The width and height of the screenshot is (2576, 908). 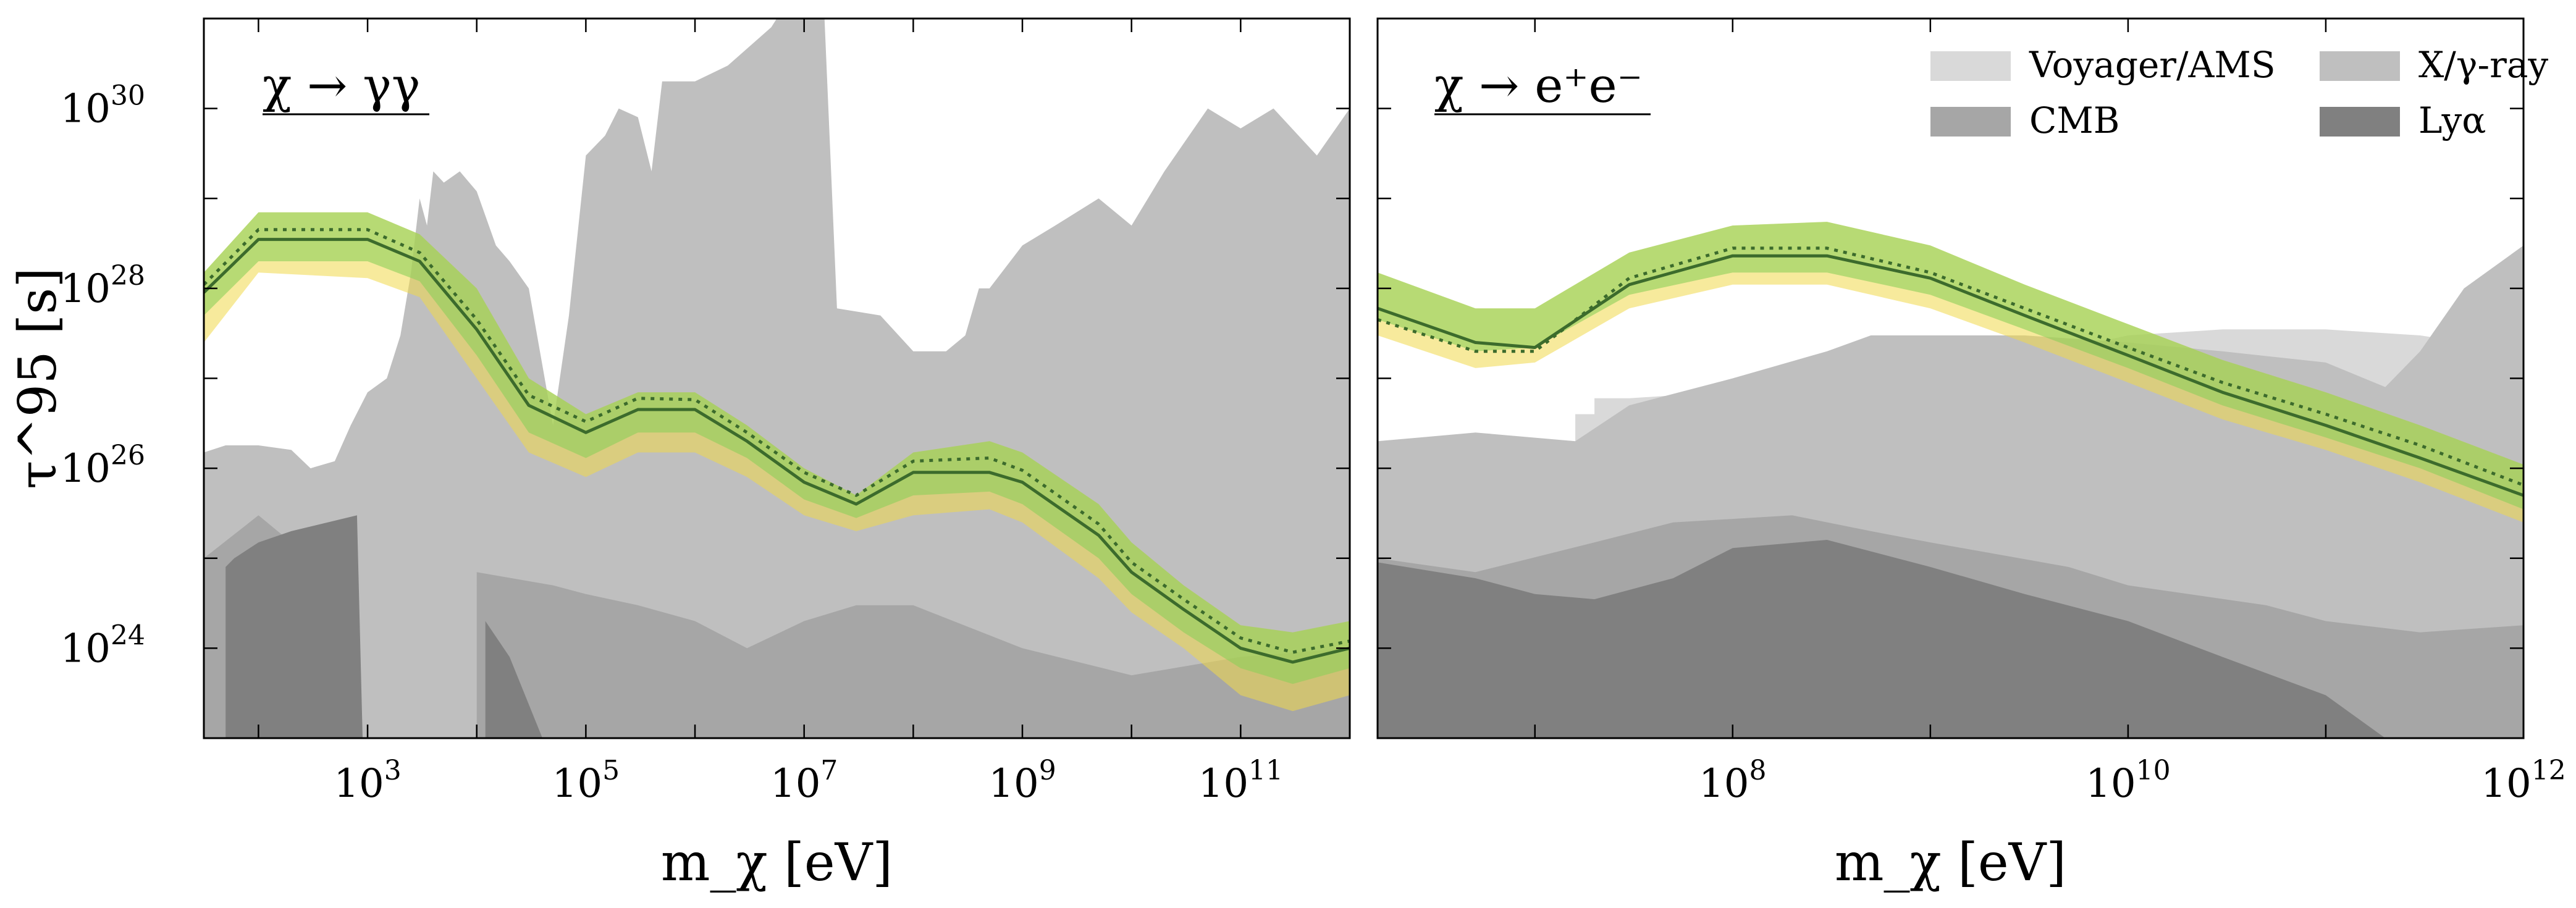 I want to click on x-tick-label: 10⁵, so click(x=586, y=781).